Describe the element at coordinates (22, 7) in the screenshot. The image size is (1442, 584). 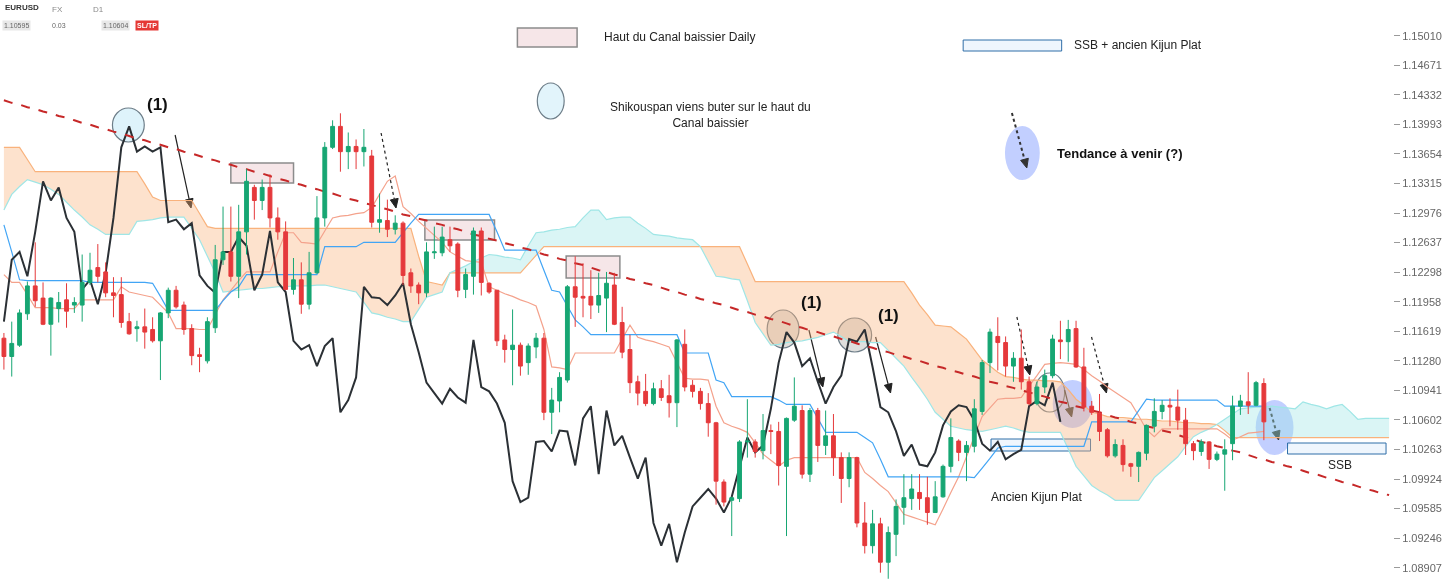
I see `chart-title: EURUSD` at that location.